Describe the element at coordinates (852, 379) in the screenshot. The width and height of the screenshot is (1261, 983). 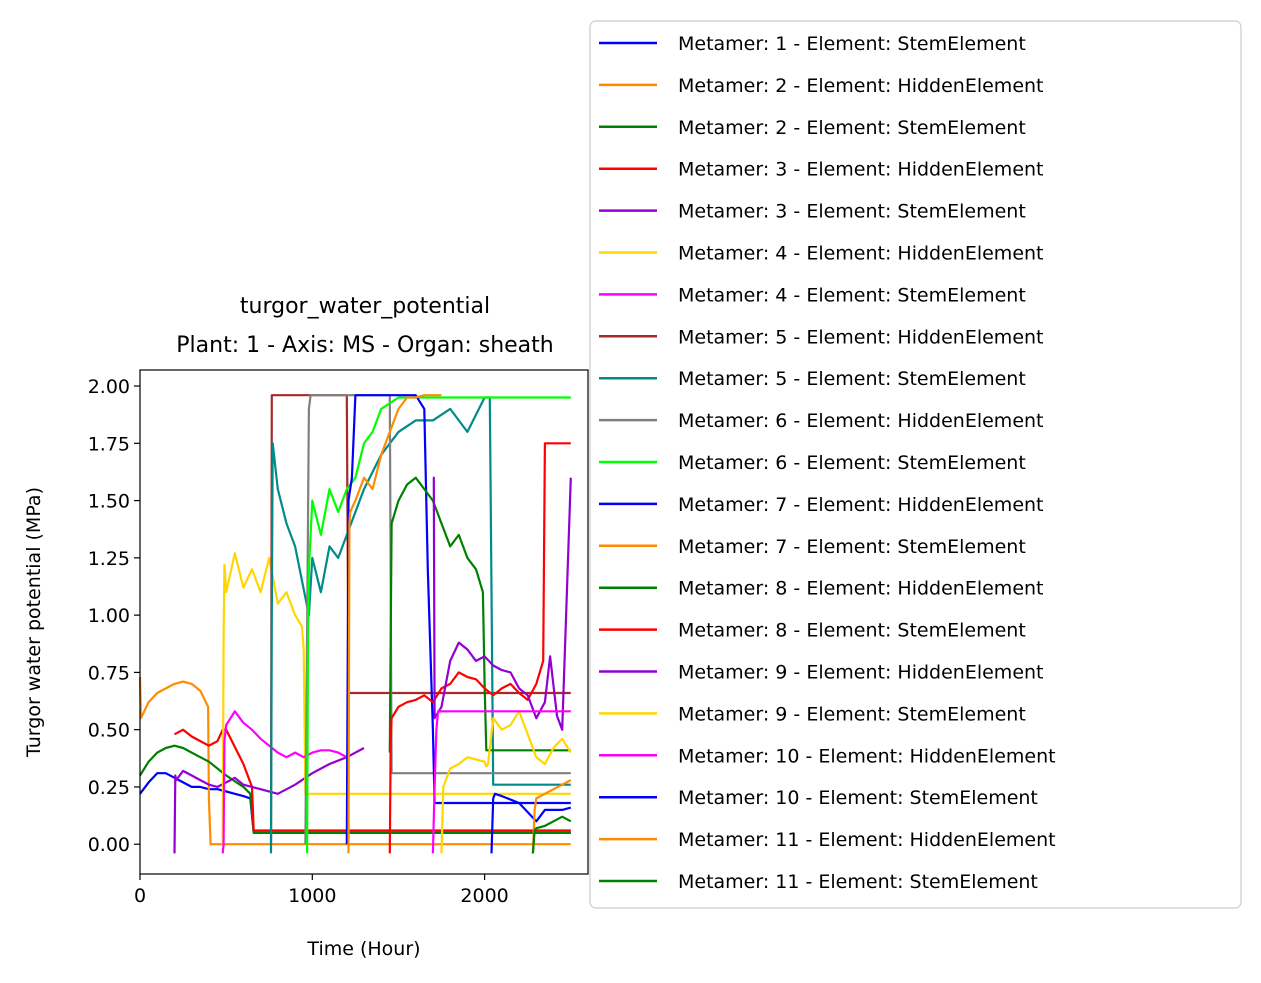
I see `legend-label: Metamer: 5 - Element: StemElement` at that location.